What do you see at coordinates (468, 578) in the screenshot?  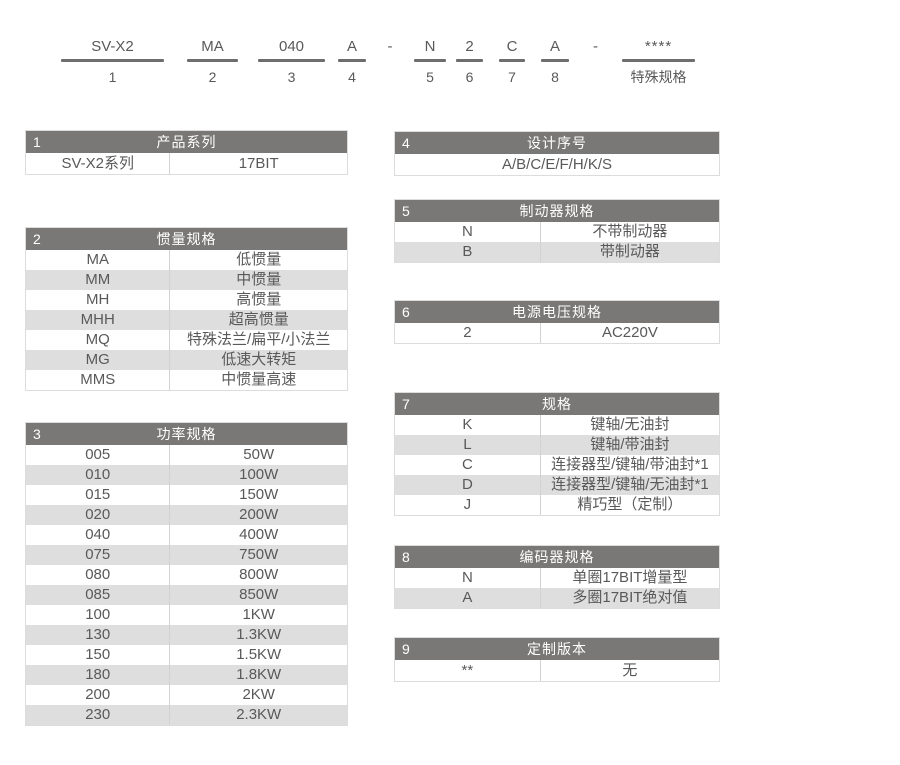 I see `code-cell: N` at bounding box center [468, 578].